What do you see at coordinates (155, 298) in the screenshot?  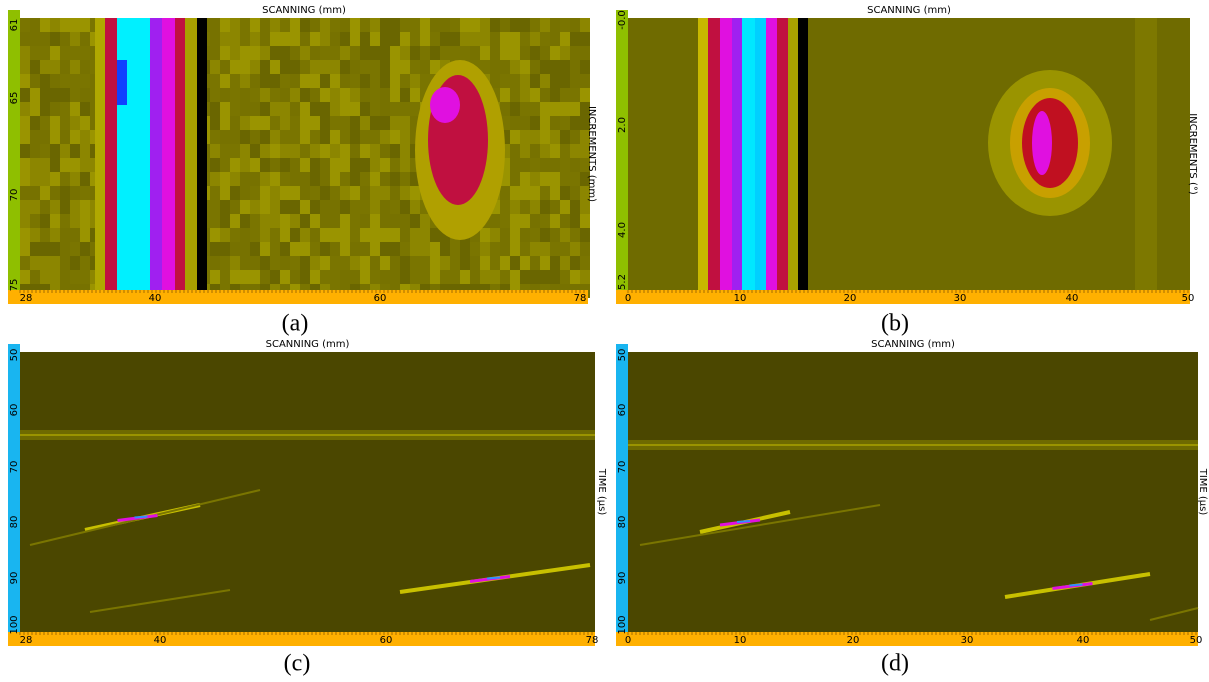 I see `x-tick-label: 40` at bounding box center [155, 298].